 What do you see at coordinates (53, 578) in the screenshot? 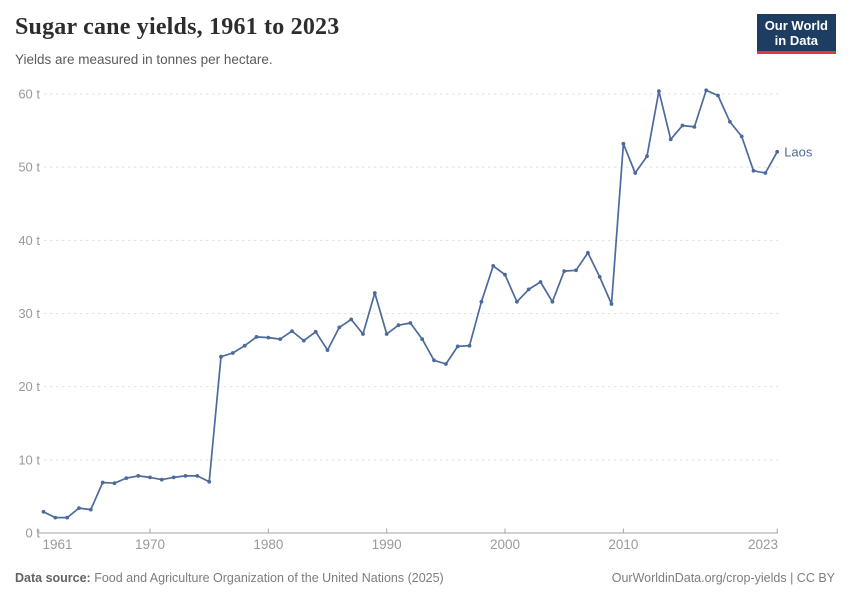
I see `data-source-label: Data source:` at bounding box center [53, 578].